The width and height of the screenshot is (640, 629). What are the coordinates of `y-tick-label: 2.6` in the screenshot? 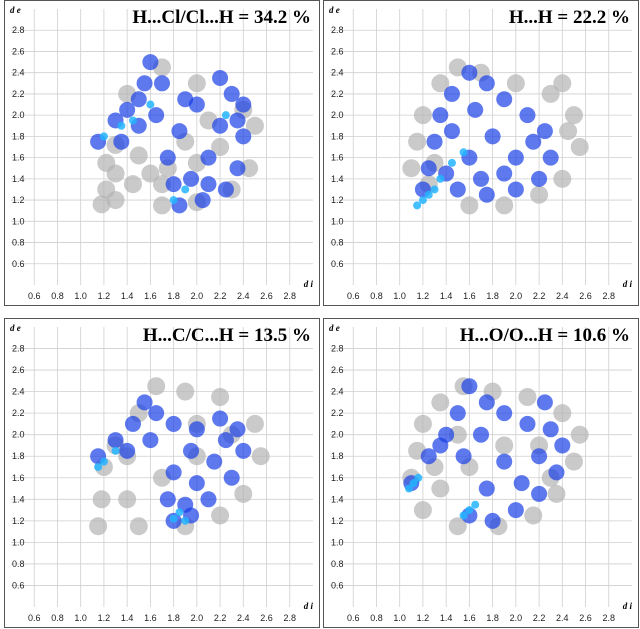 It's located at (337, 370).